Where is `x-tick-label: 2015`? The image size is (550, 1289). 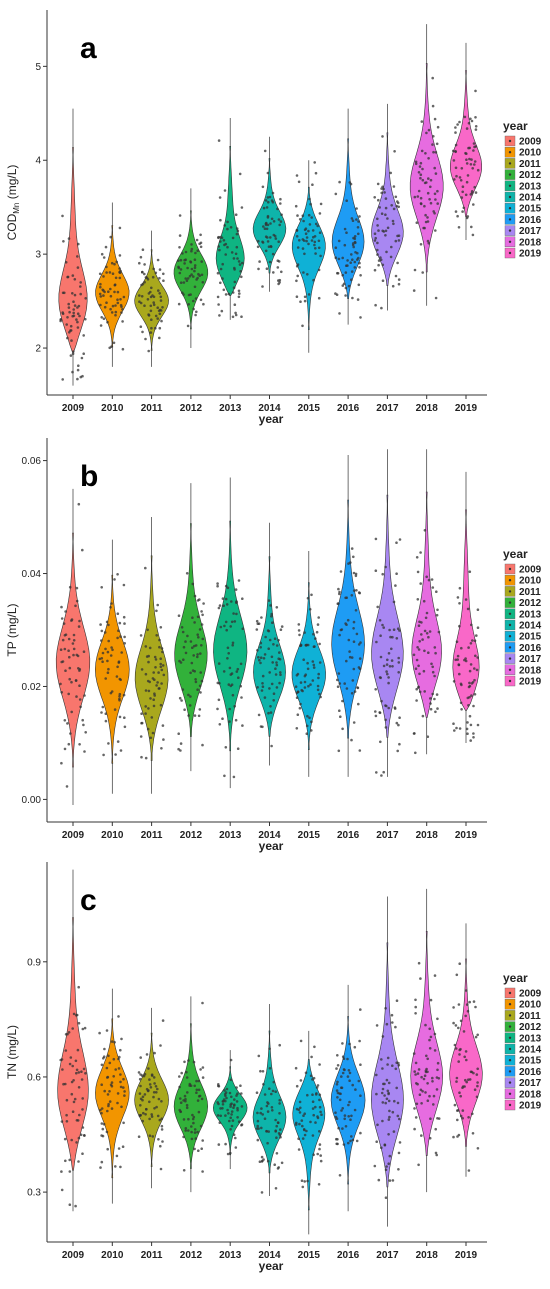
x-tick-label: 2015 is located at coordinates (309, 1255).